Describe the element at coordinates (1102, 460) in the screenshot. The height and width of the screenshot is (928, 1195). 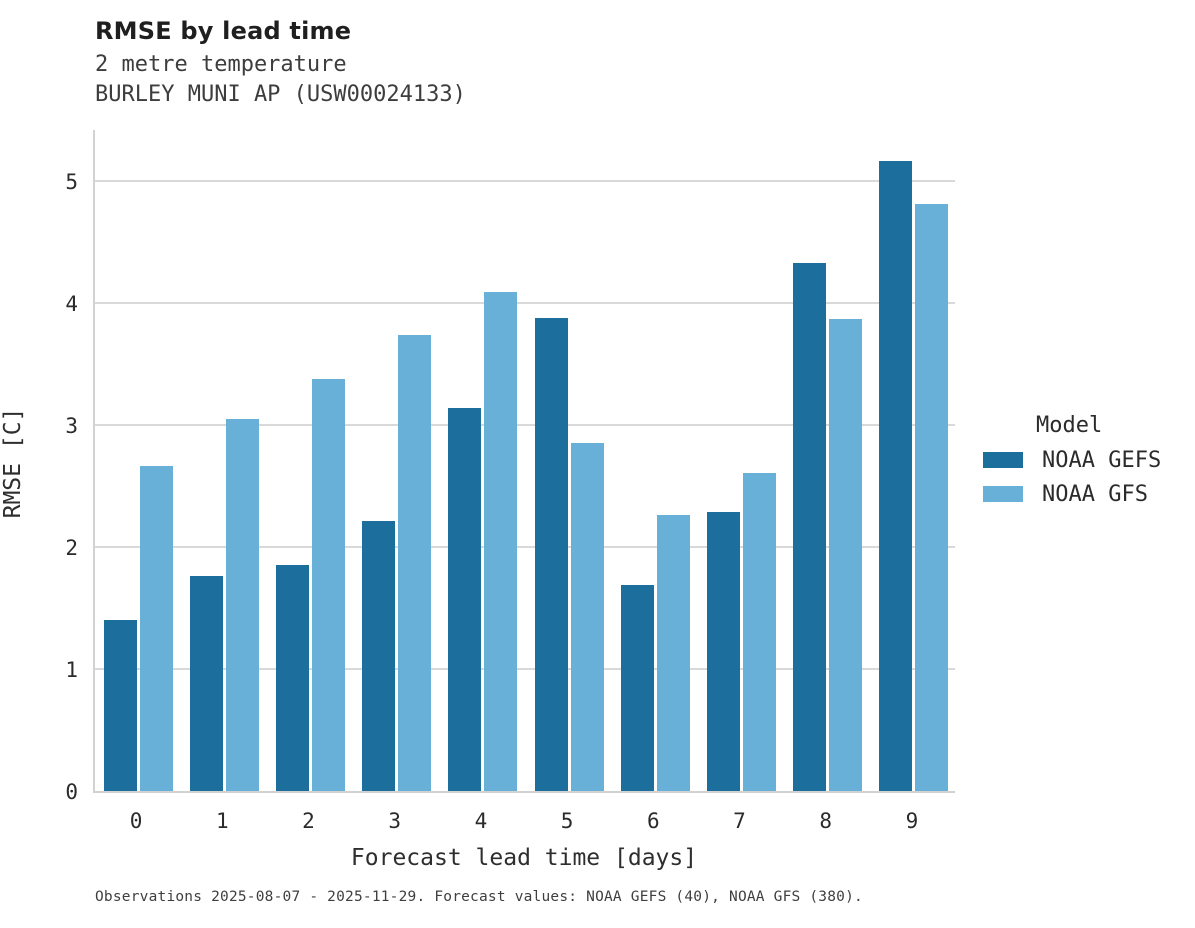
I see `legend-label-noaa-gefs: NOAA GEFS` at that location.